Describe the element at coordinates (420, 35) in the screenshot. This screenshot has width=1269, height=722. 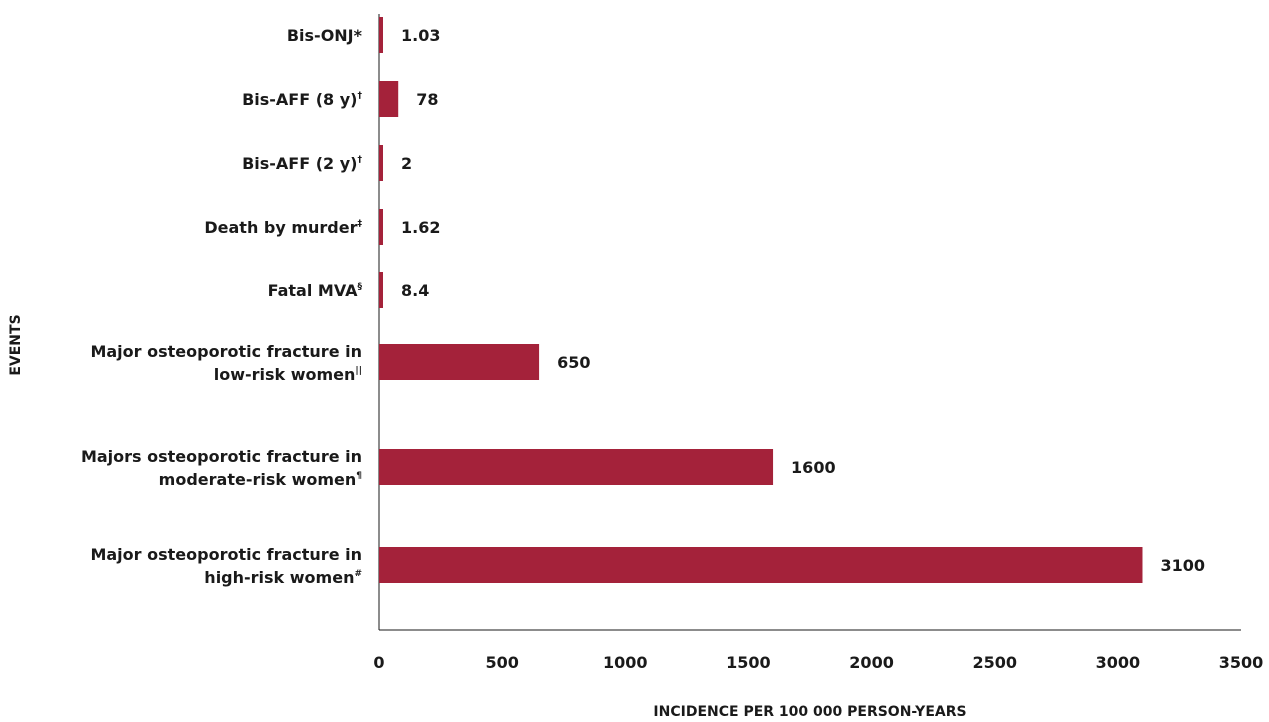
I see `value-label-0: 1.03` at that location.